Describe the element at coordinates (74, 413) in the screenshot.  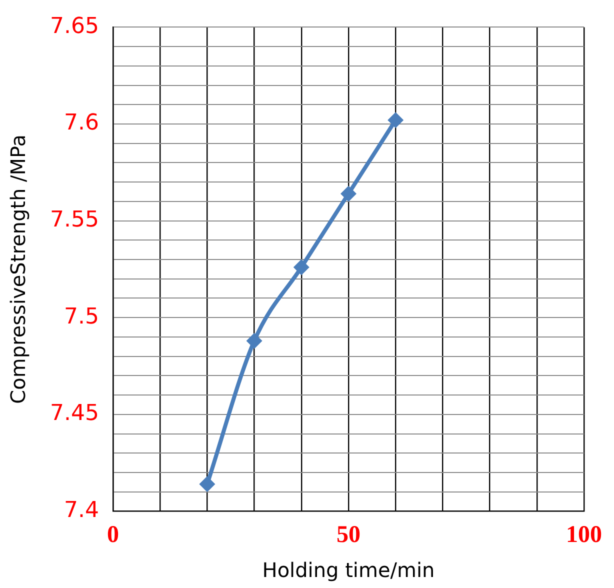
I see `y-tick-label: 7.45` at that location.